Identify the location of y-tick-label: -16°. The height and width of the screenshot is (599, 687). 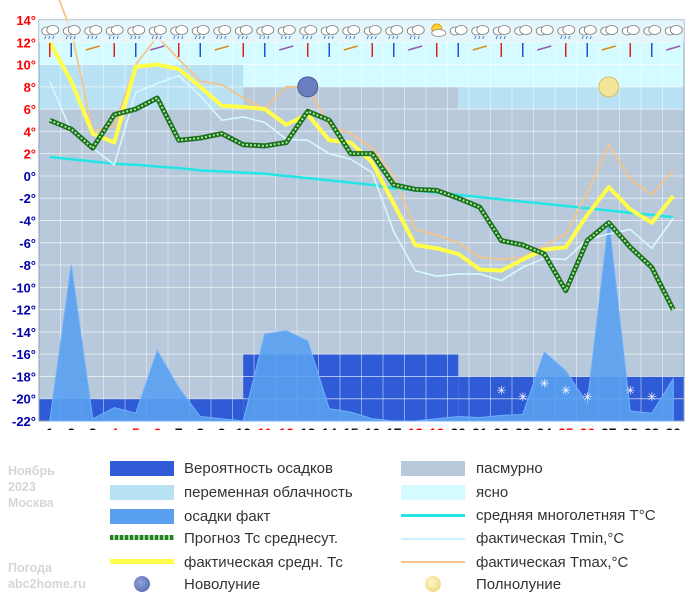
(24, 354).